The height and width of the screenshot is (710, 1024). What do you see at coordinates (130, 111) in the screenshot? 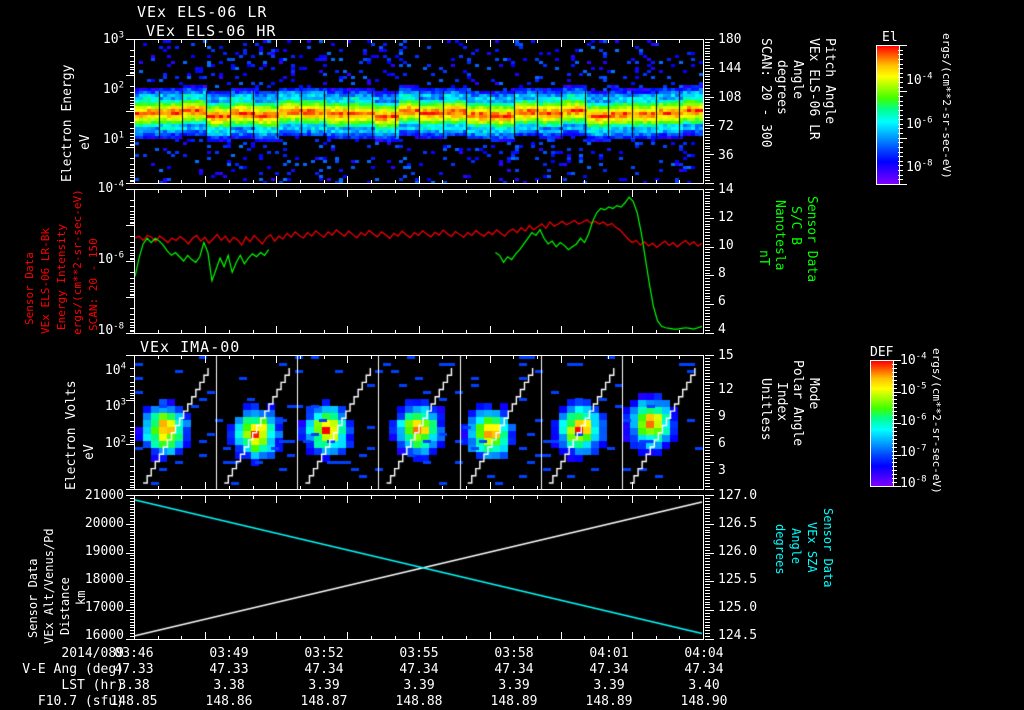
I see `panel1-left-ticks` at bounding box center [130, 111].